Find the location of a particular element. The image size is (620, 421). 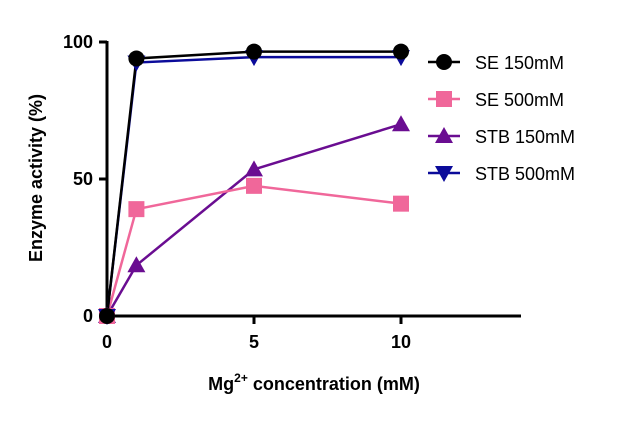

x-axis-label-rest: concentration (mM) is located at coordinates (334, 384).